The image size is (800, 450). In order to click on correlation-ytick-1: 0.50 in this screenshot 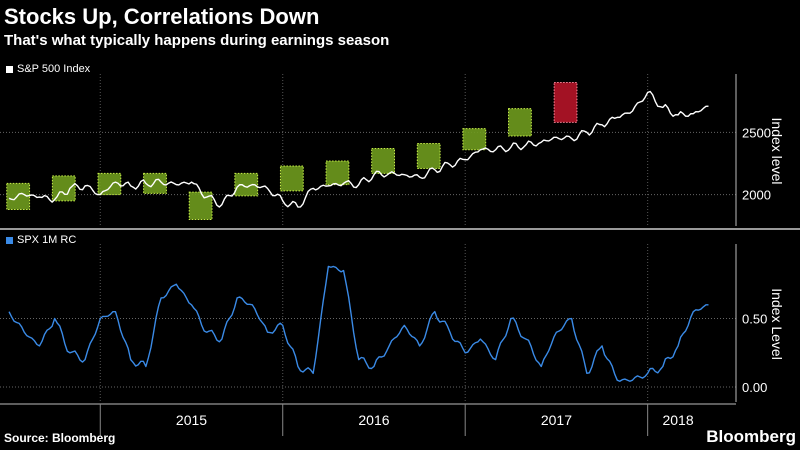, I will do `click(754, 319)`.